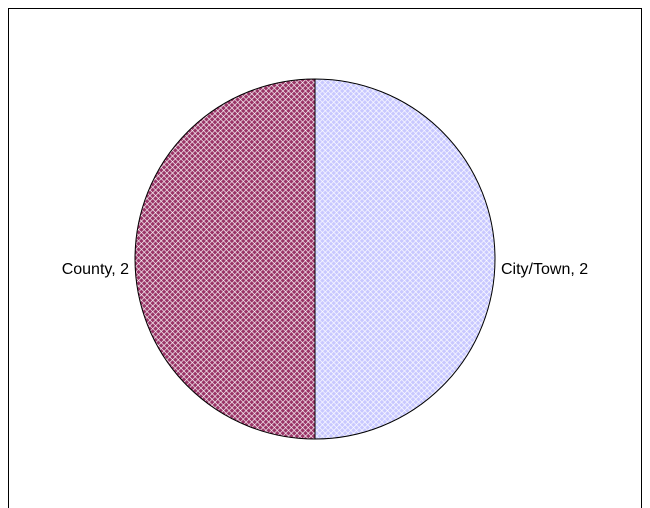 The image size is (650, 508). I want to click on data-label: City/Town, 2, so click(544, 269).